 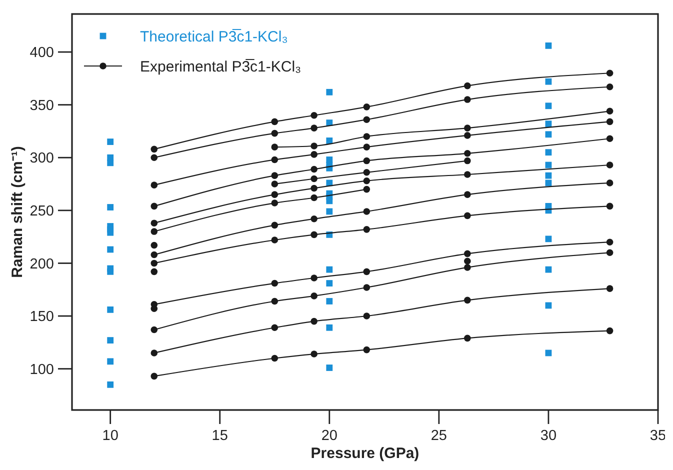 I want to click on x-tick-label: 30, so click(x=548, y=436).